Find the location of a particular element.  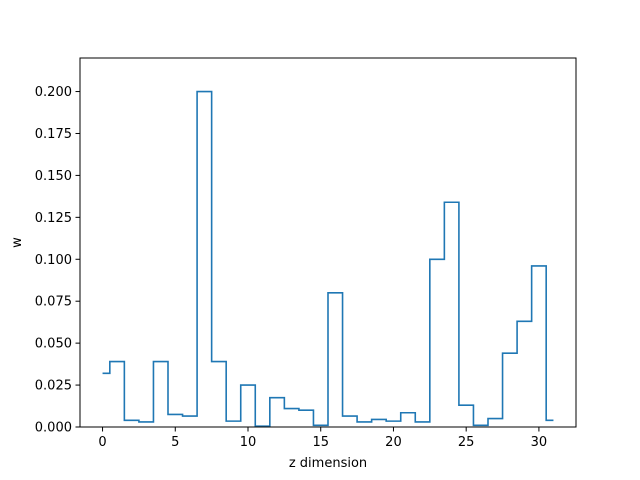

y-tick-label: 0.200 is located at coordinates (53, 92).